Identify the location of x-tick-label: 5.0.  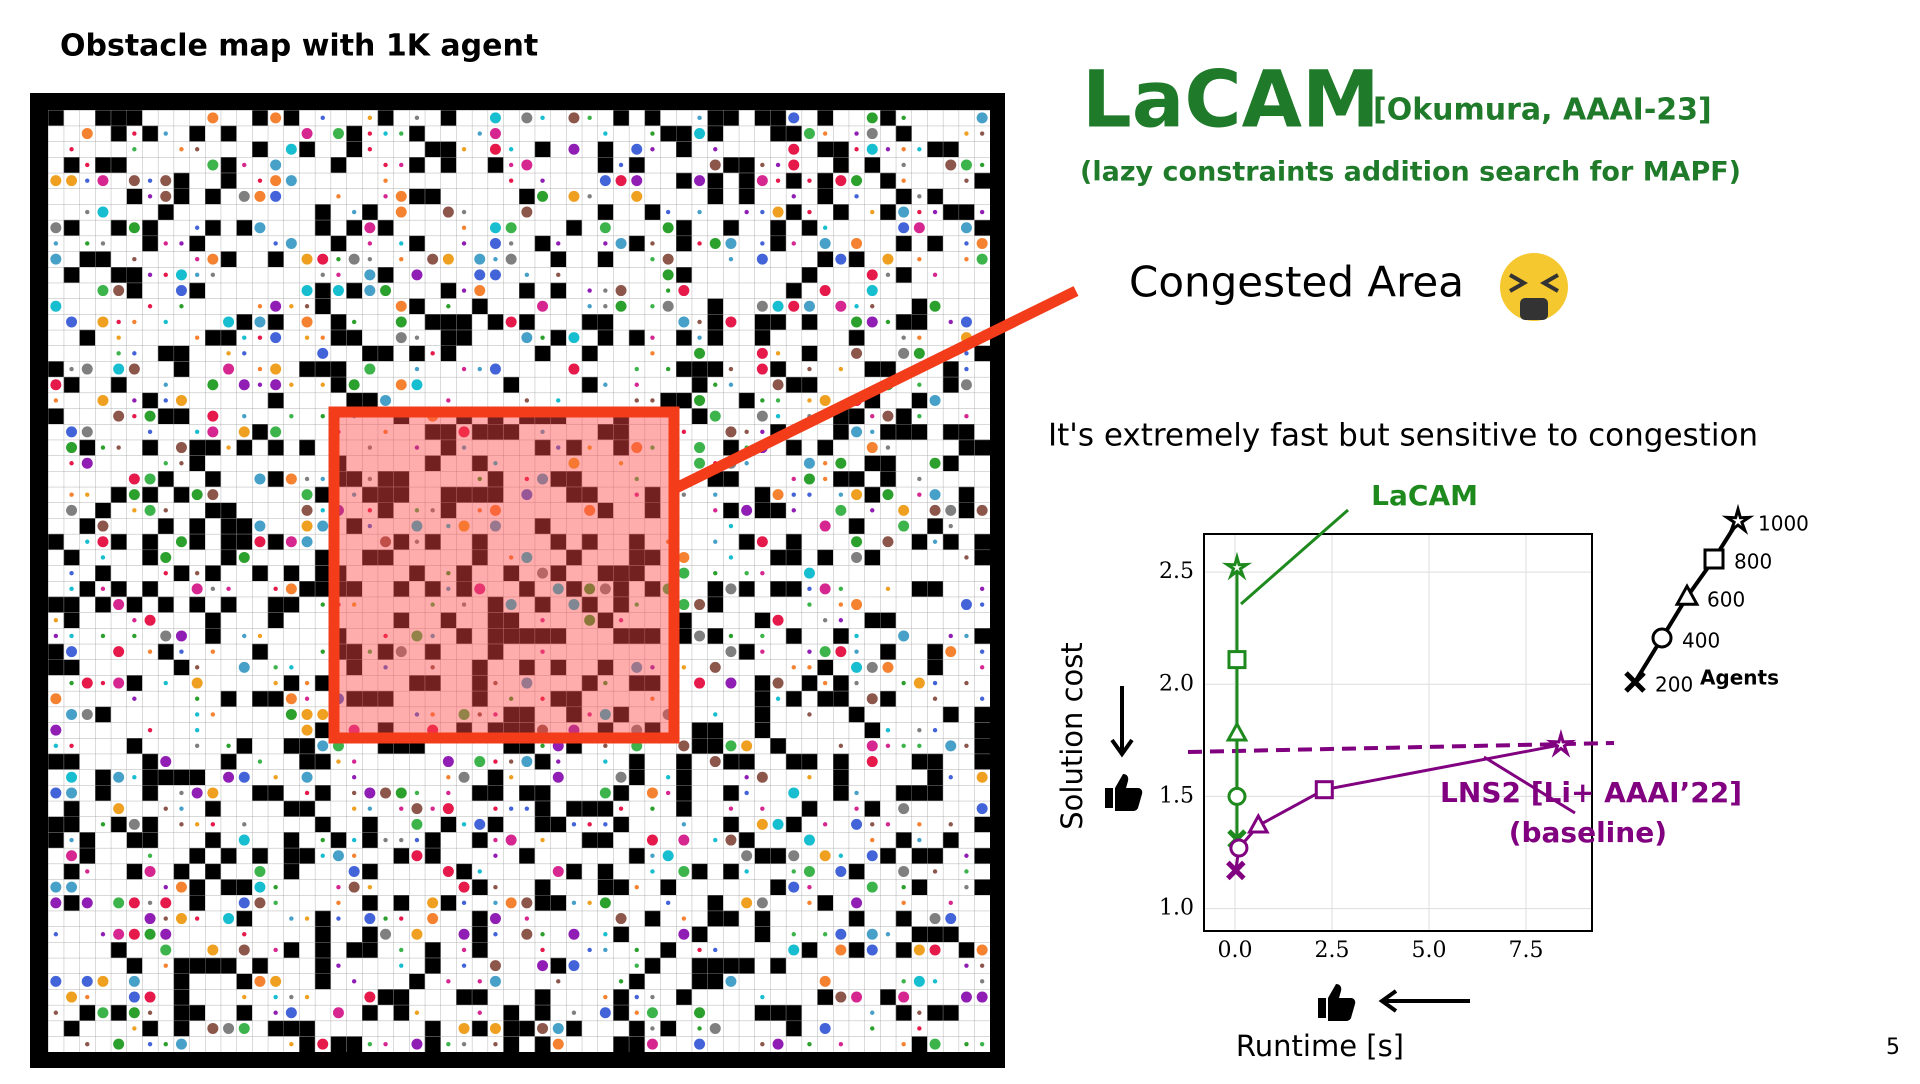
(1429, 950).